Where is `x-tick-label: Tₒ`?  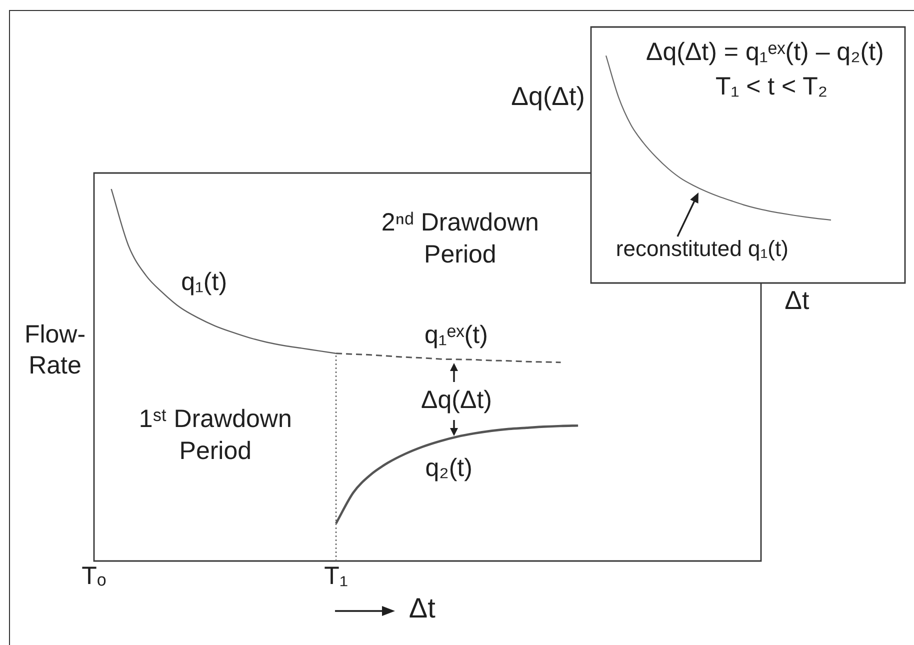 x-tick-label: Tₒ is located at coordinates (94, 576).